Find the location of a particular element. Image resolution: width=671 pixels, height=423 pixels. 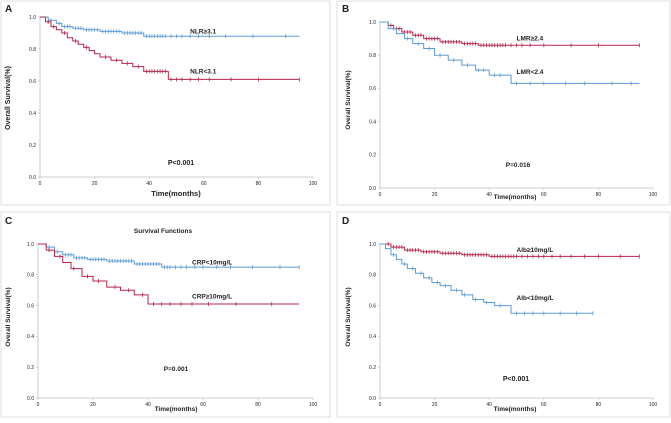

series-label: Alb≥10mg/L is located at coordinates (535, 250).